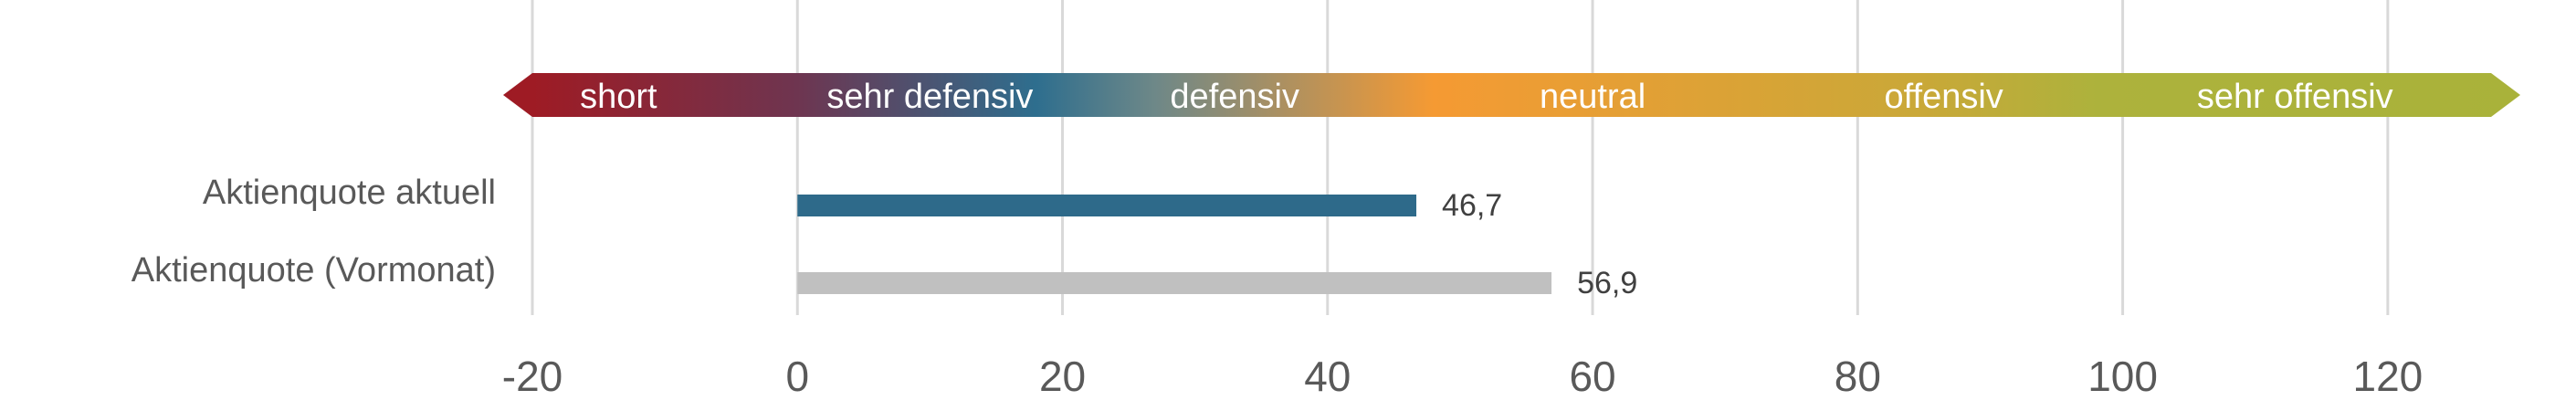 This screenshot has width=2576, height=411. I want to click on scale-band-arrow, so click(1511, 95).